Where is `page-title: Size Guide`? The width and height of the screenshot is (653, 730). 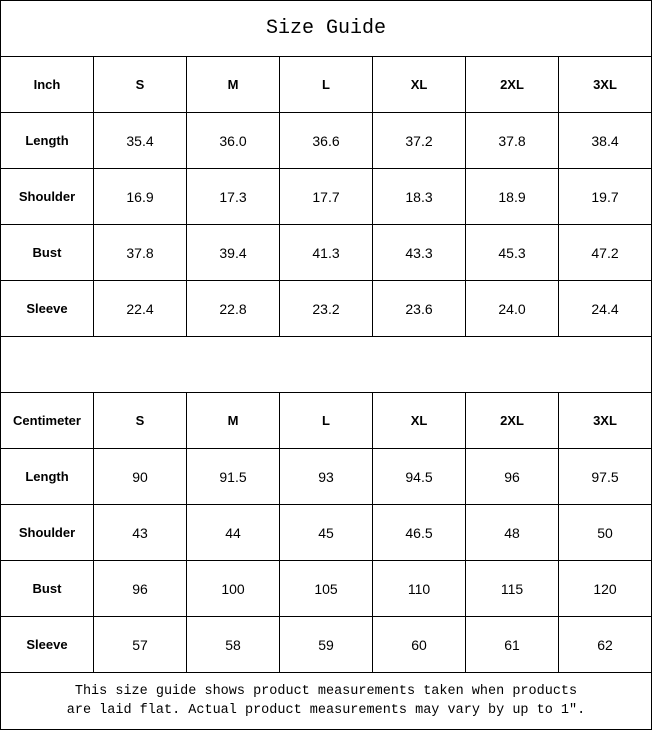 page-title: Size Guide is located at coordinates (326, 28).